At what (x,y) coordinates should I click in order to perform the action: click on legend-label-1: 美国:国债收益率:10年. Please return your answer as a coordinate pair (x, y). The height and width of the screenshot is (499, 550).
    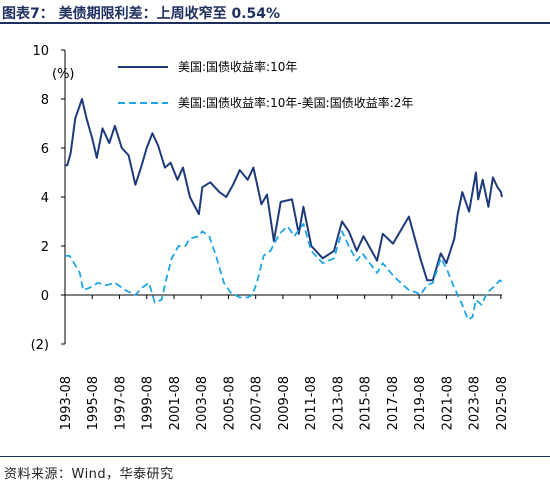
    Looking at the image, I should click on (237, 66).